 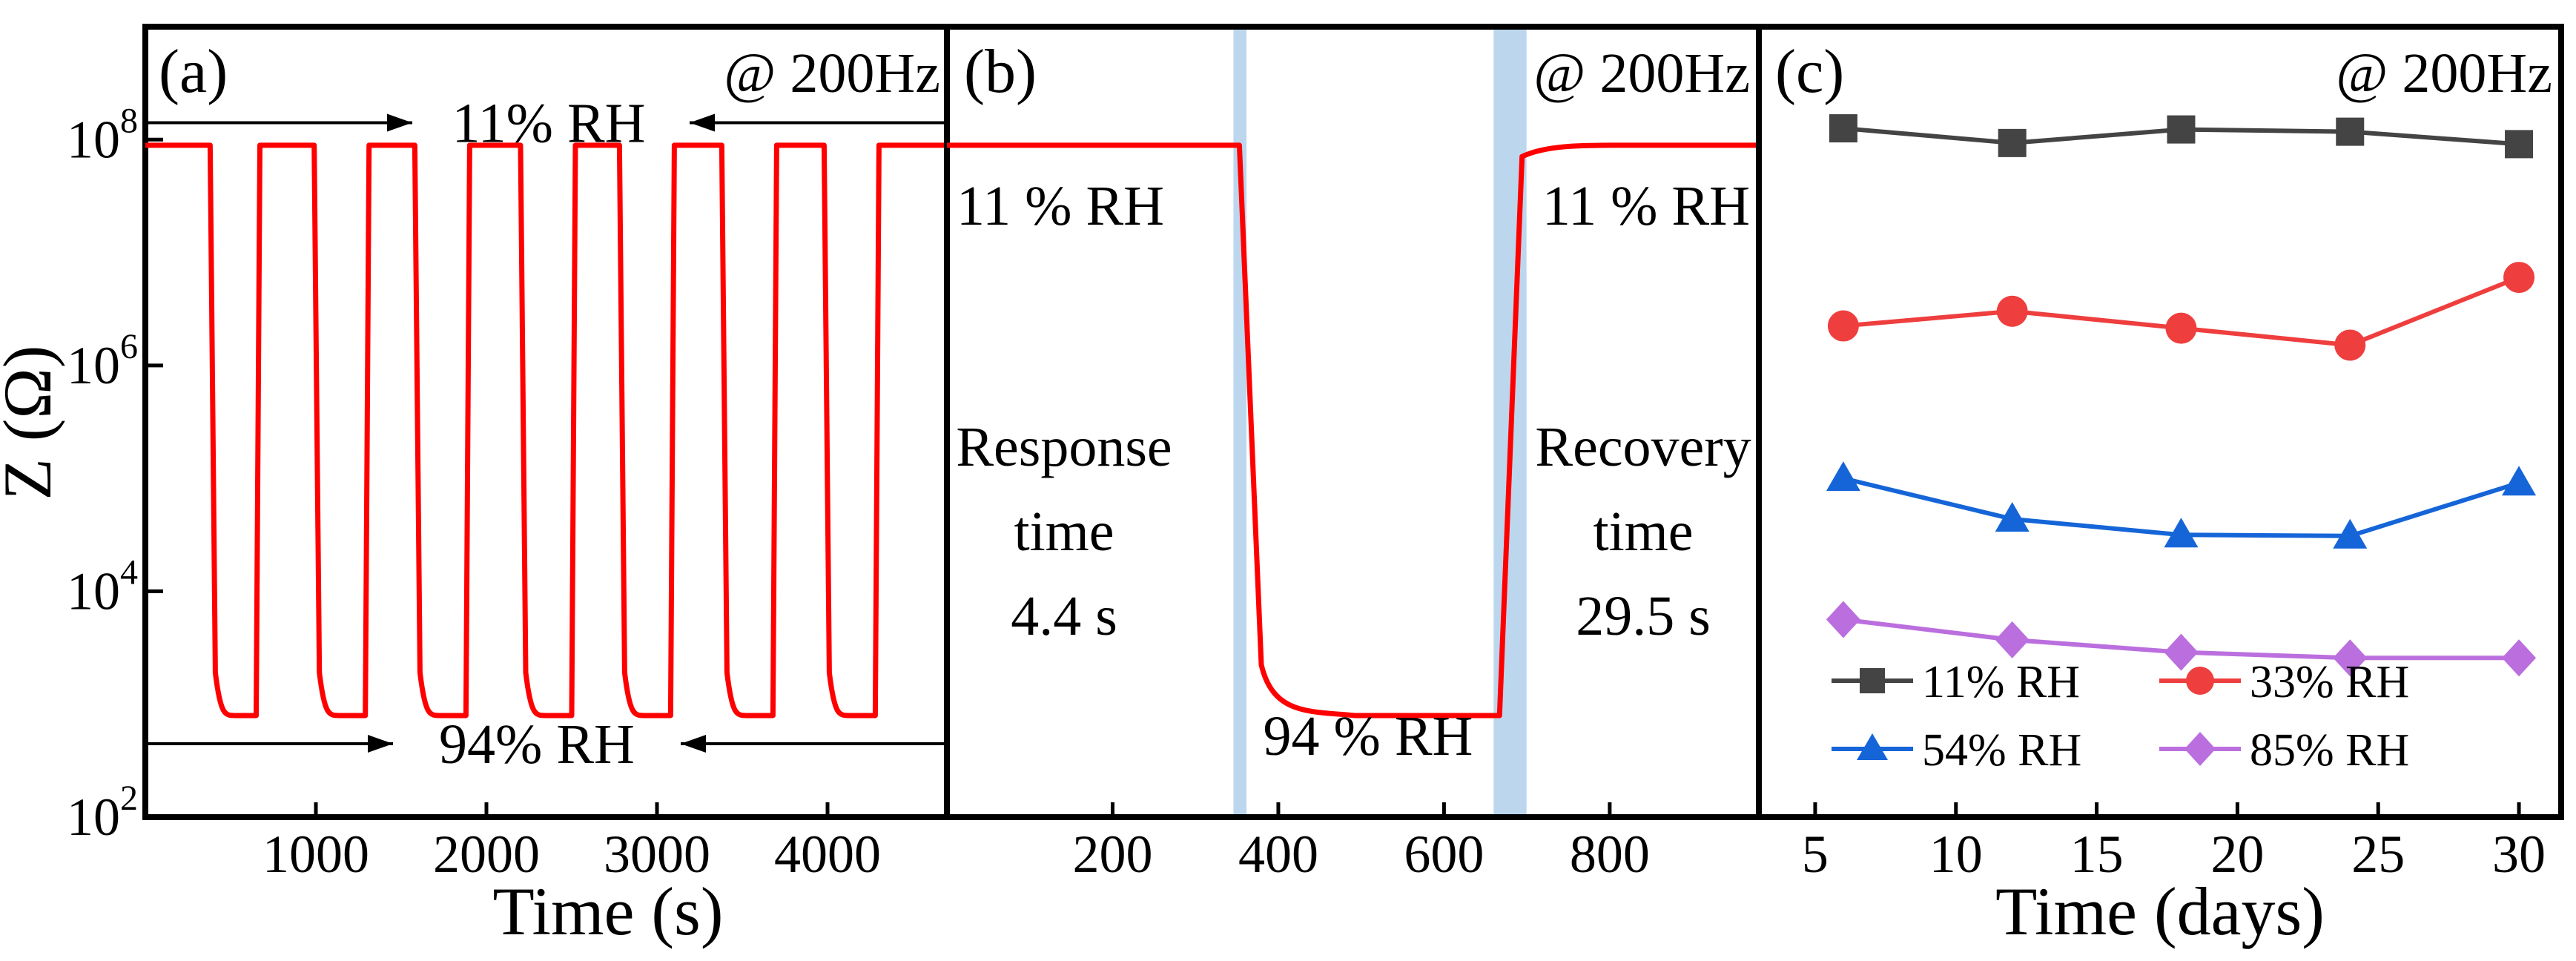 I want to click on panel-b-recovery-title: Recovery, so click(x=1643, y=447).